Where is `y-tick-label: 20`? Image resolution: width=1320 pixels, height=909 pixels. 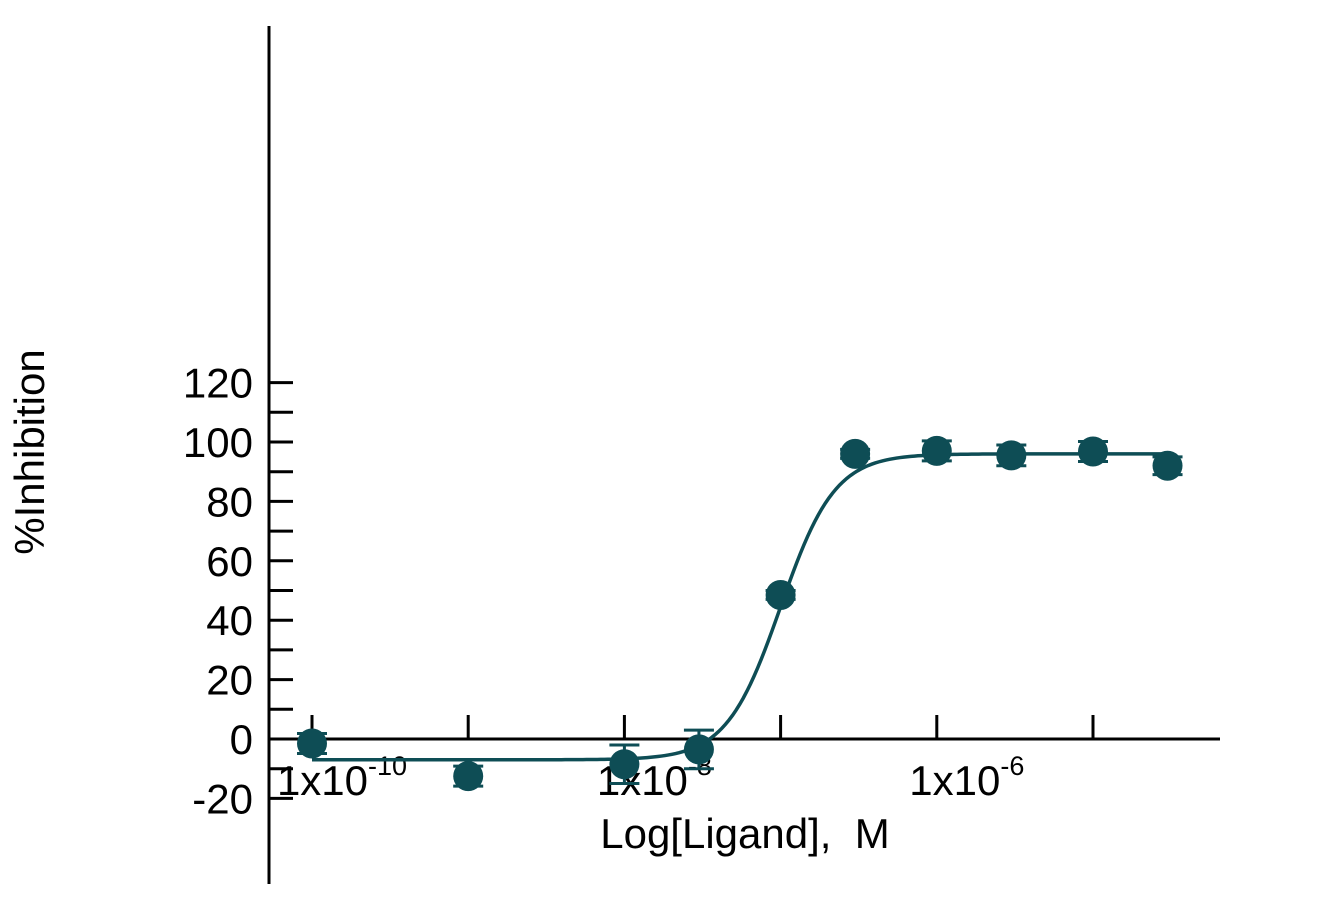 y-tick-label: 20 is located at coordinates (229, 680).